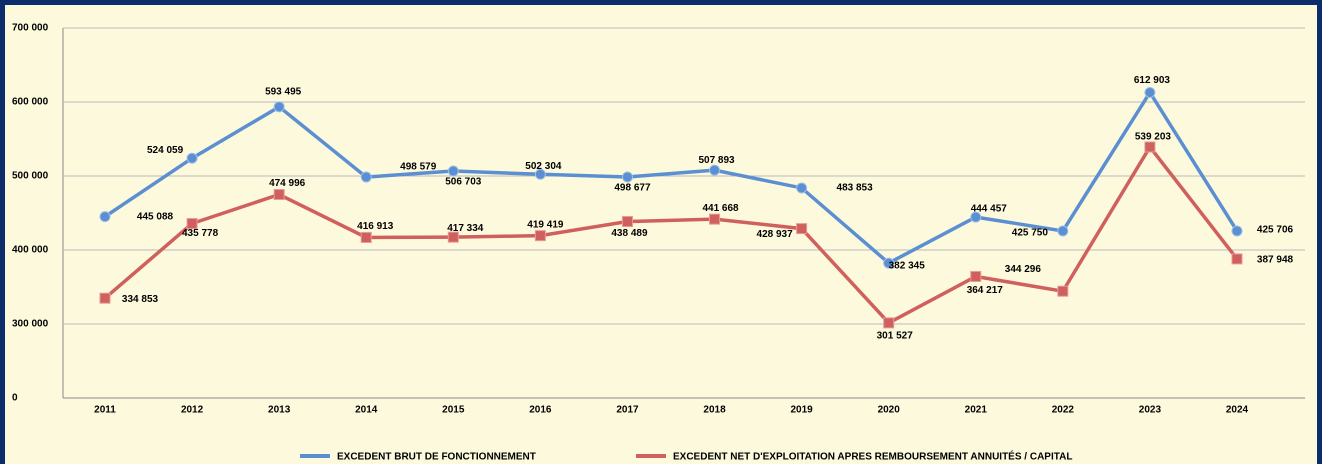 The height and width of the screenshot is (464, 1322). I want to click on data-label: 334 853, so click(140, 299).